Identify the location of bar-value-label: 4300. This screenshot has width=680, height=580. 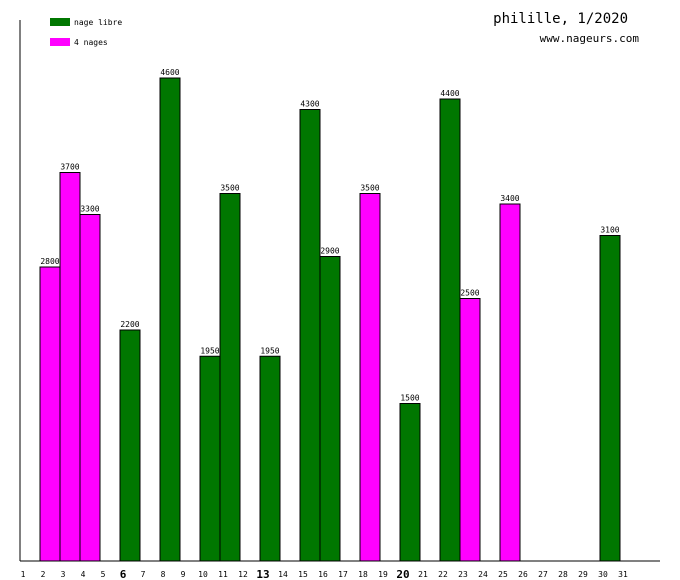
(309, 104).